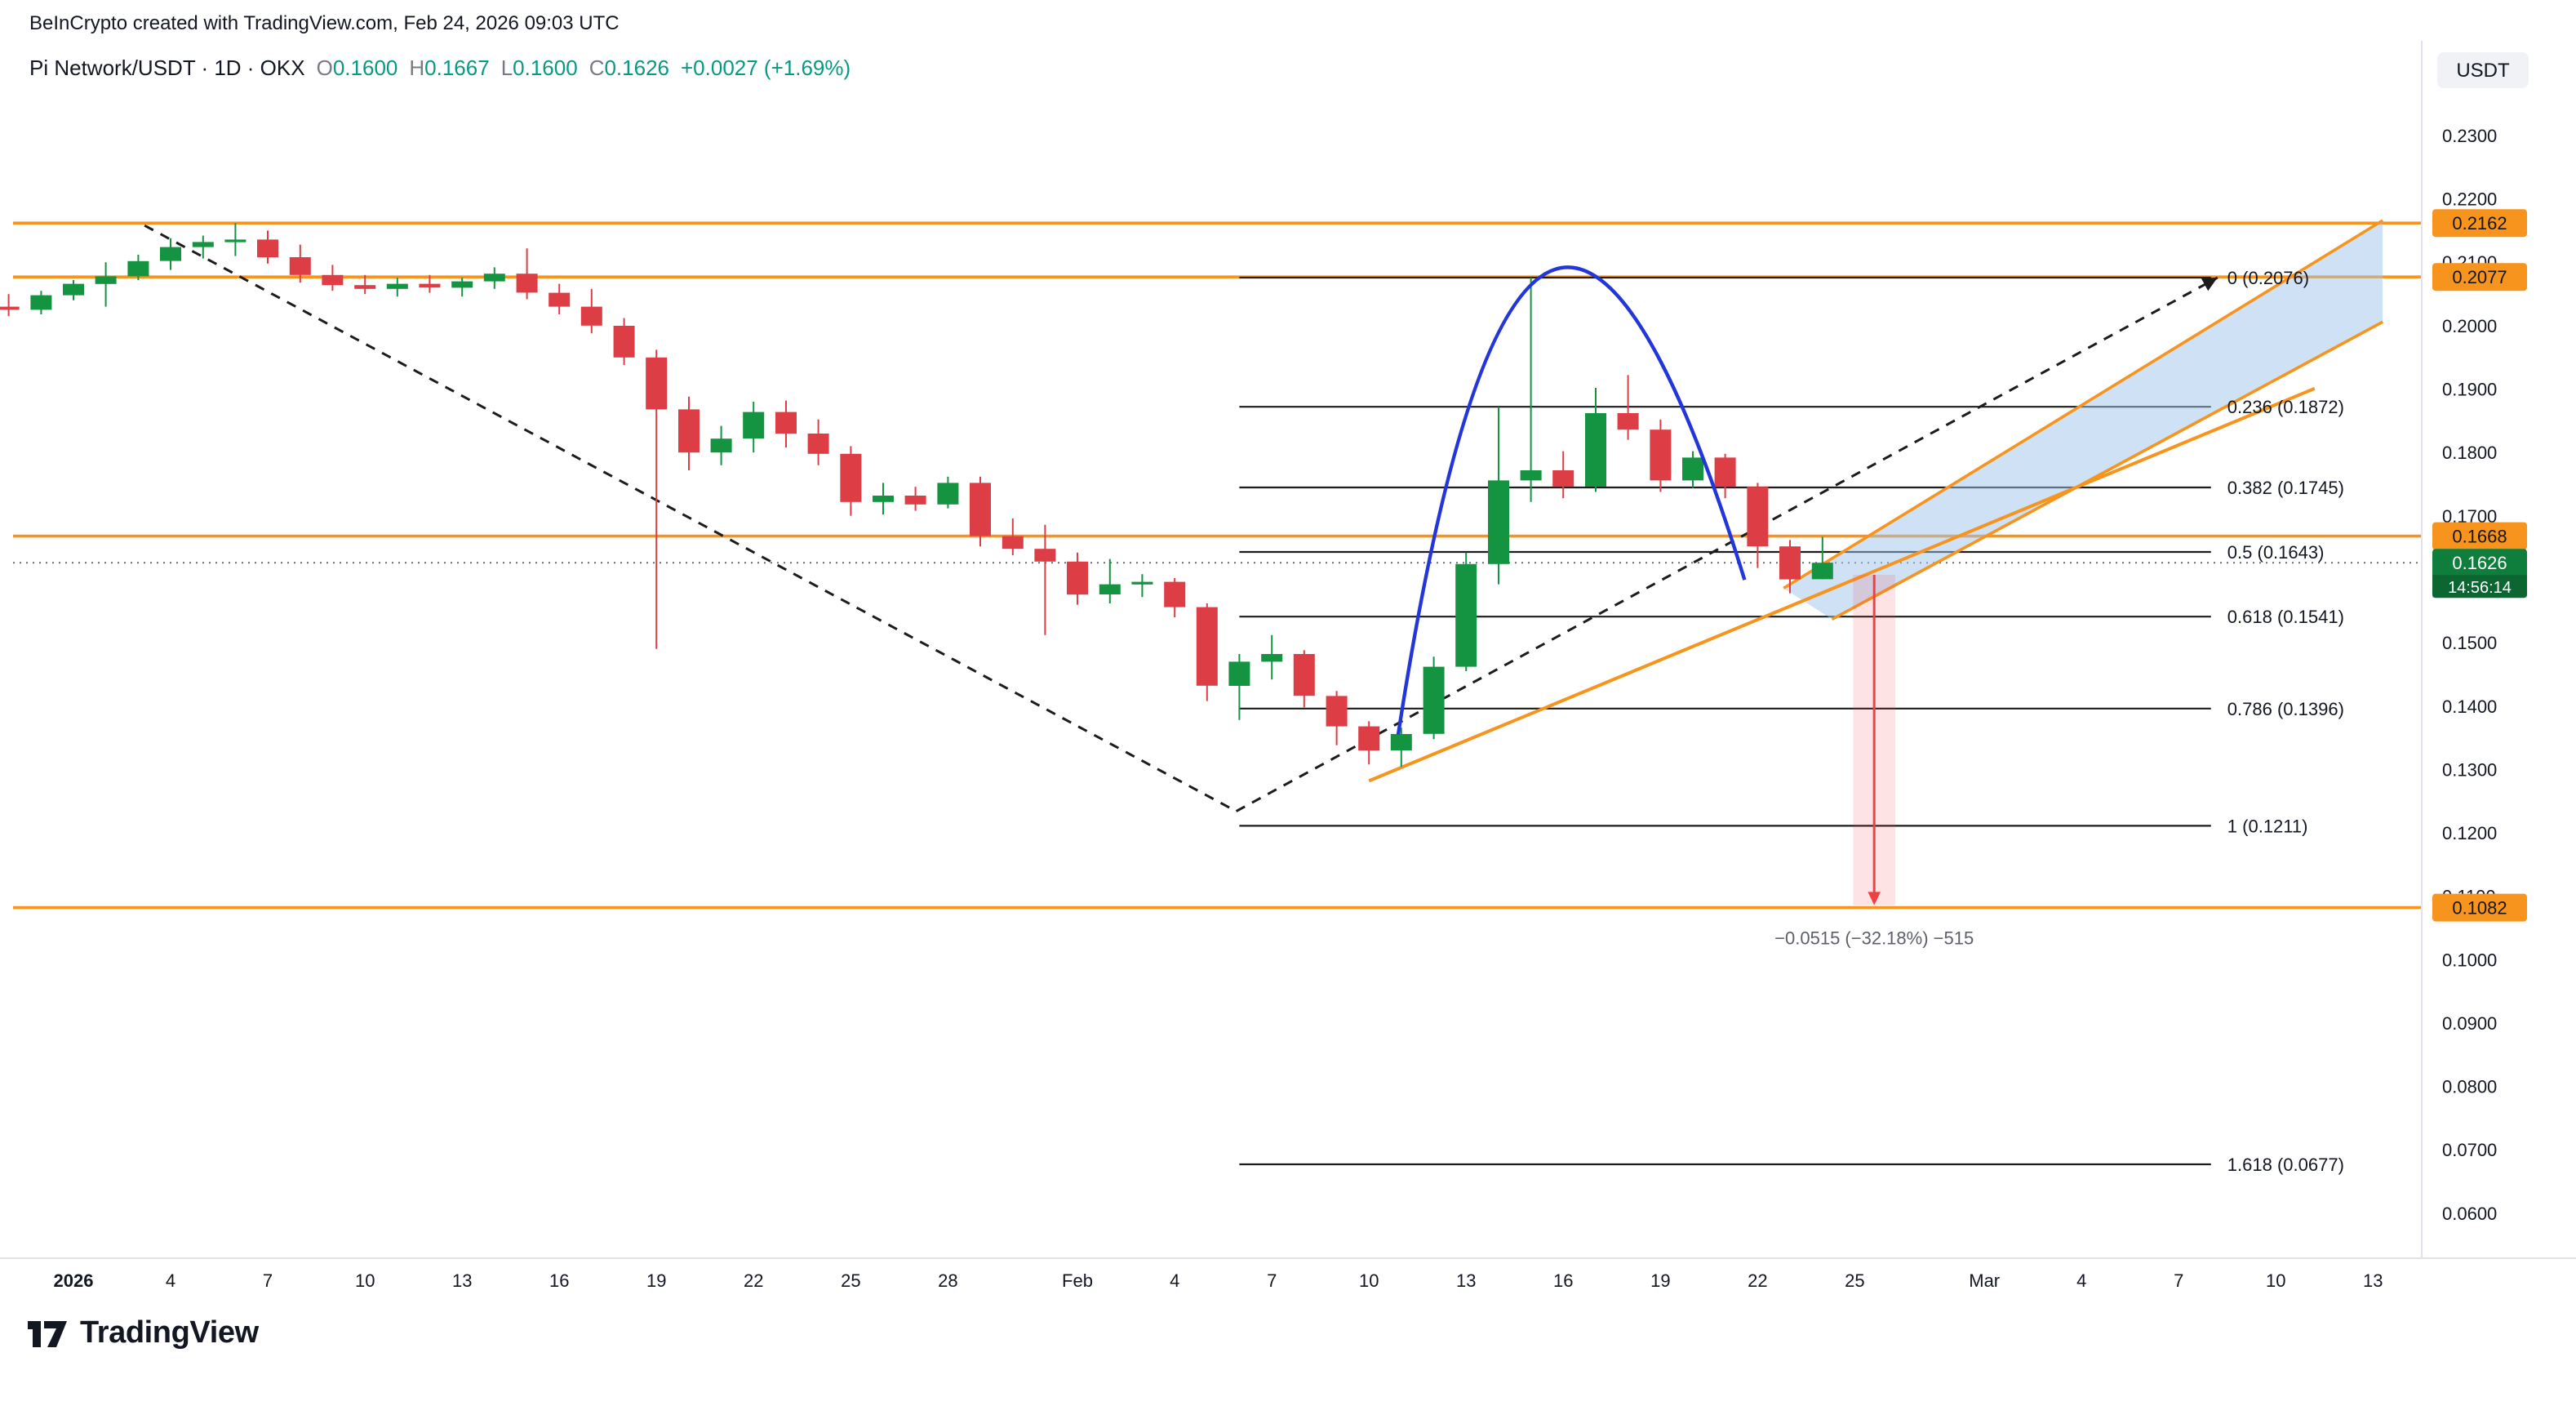 The image size is (2576, 1406). I want to click on price-tick-label: 0.0900, so click(2469, 1023).